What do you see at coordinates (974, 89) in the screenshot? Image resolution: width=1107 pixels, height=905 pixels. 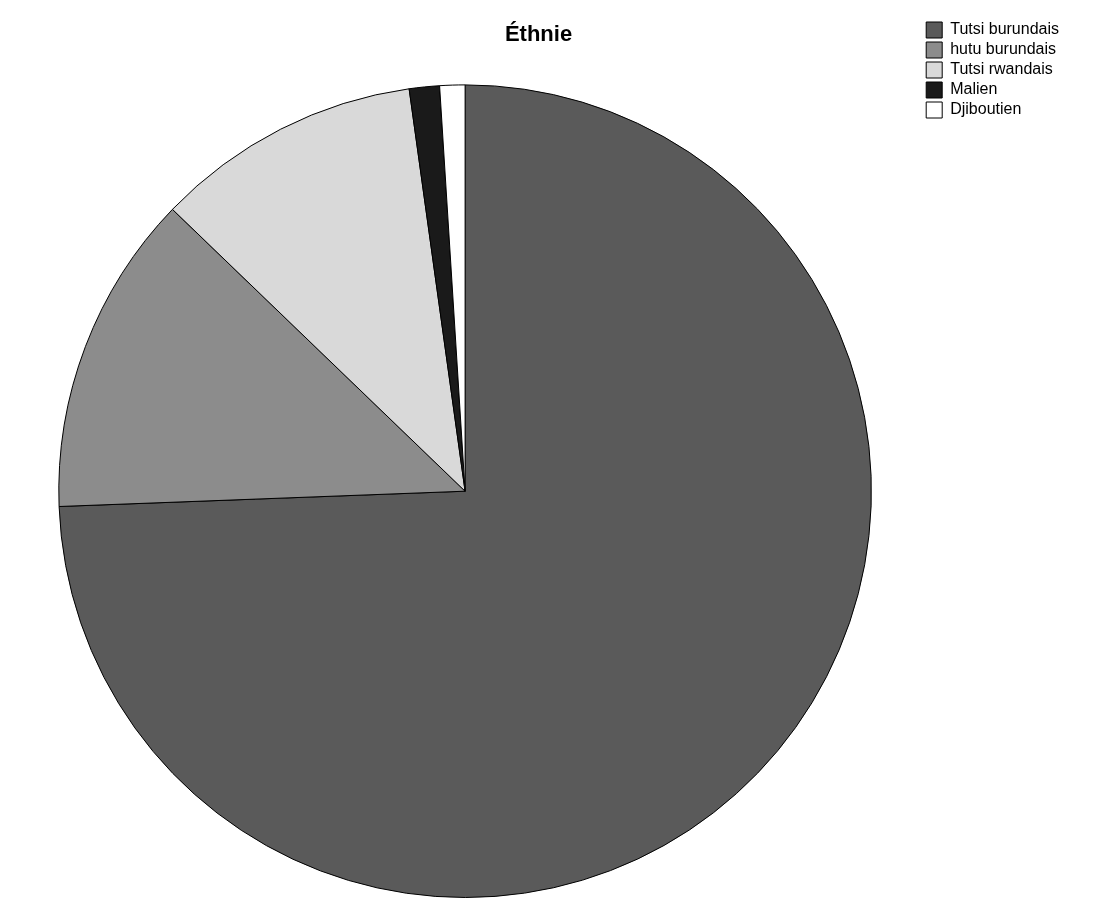 I see `legend-label: Malien` at bounding box center [974, 89].